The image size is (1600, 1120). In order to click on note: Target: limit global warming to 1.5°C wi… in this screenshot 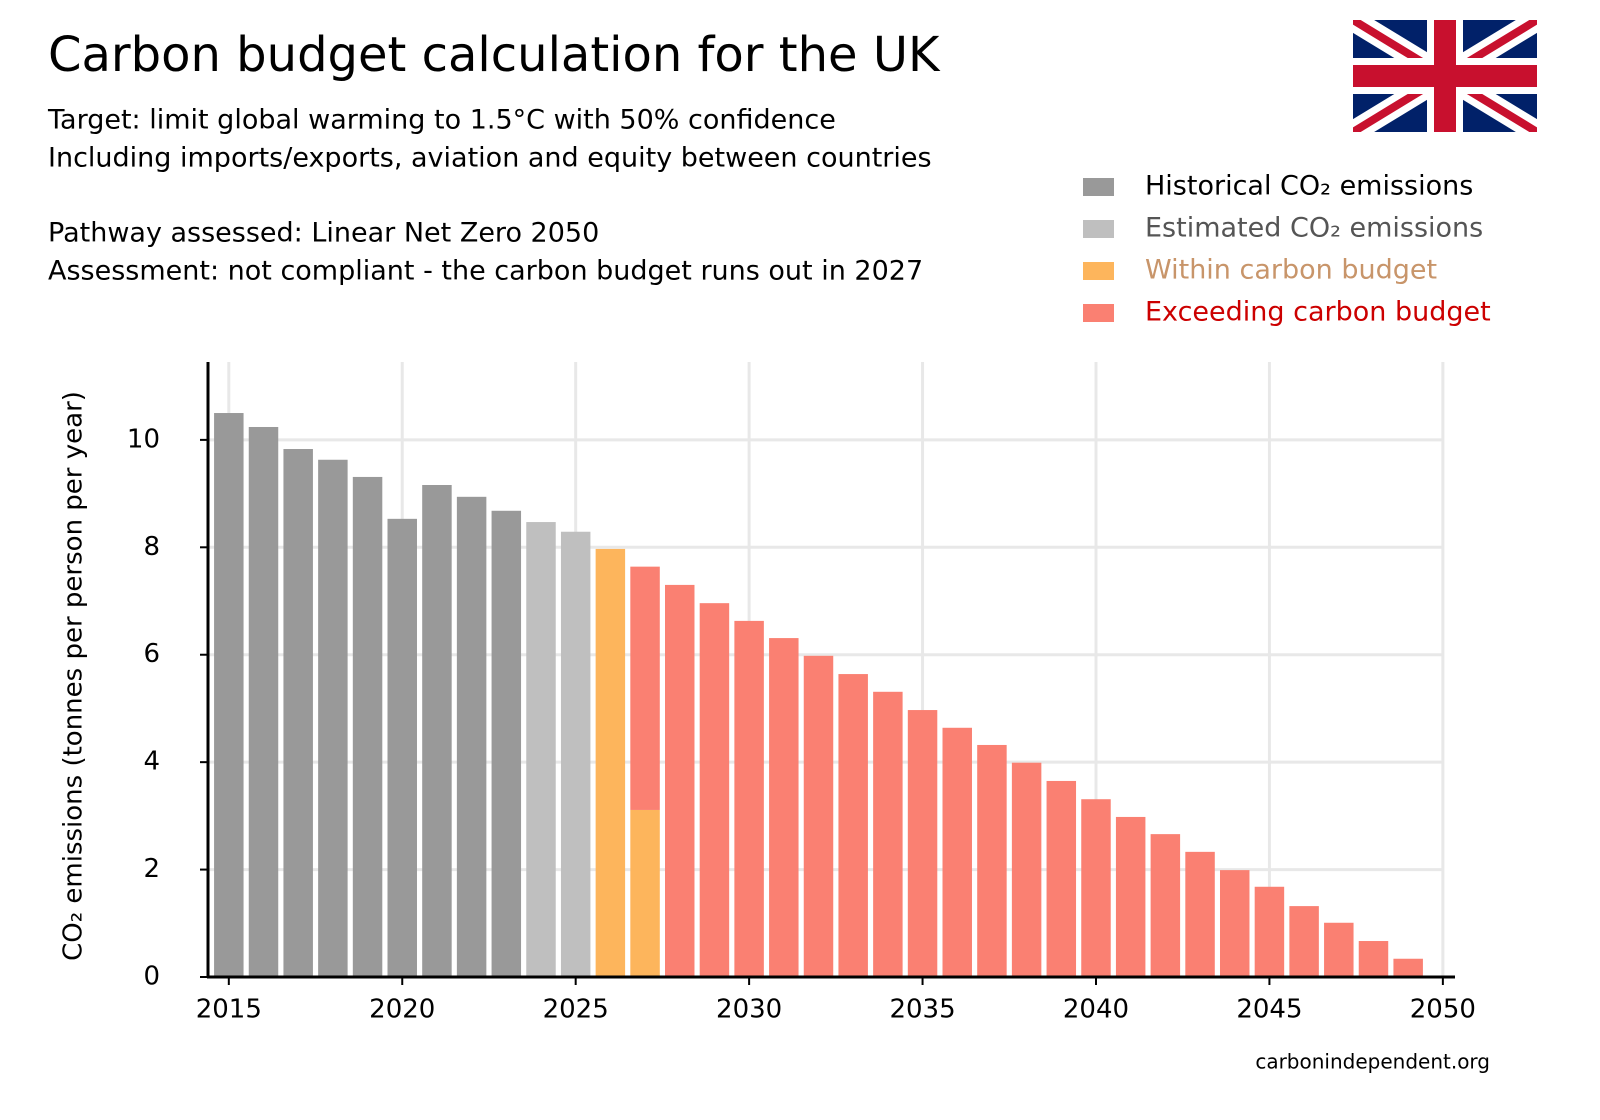, I will do `click(441, 120)`.